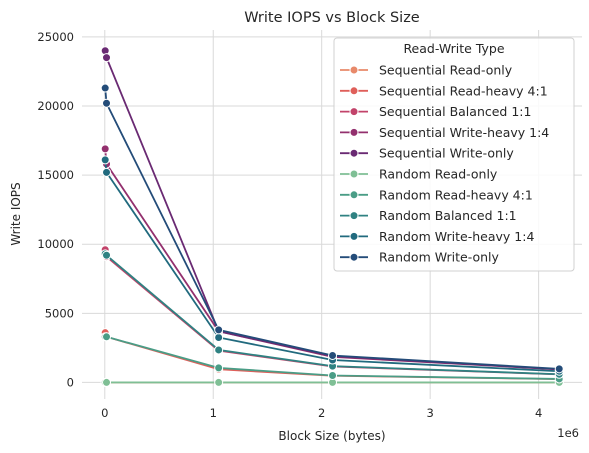  What do you see at coordinates (331, 436) in the screenshot?
I see `x-axis-label: Block Size (bytes)` at bounding box center [331, 436].